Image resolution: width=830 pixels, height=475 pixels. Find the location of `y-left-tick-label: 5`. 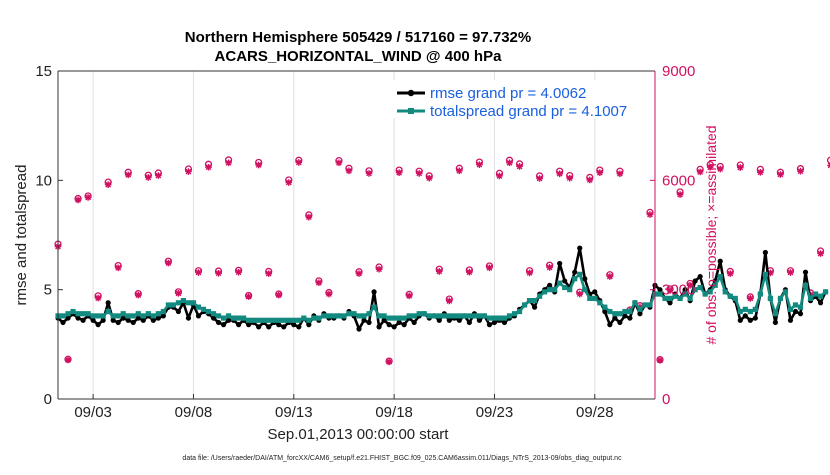

y-left-tick-label: 5 is located at coordinates (48, 290).